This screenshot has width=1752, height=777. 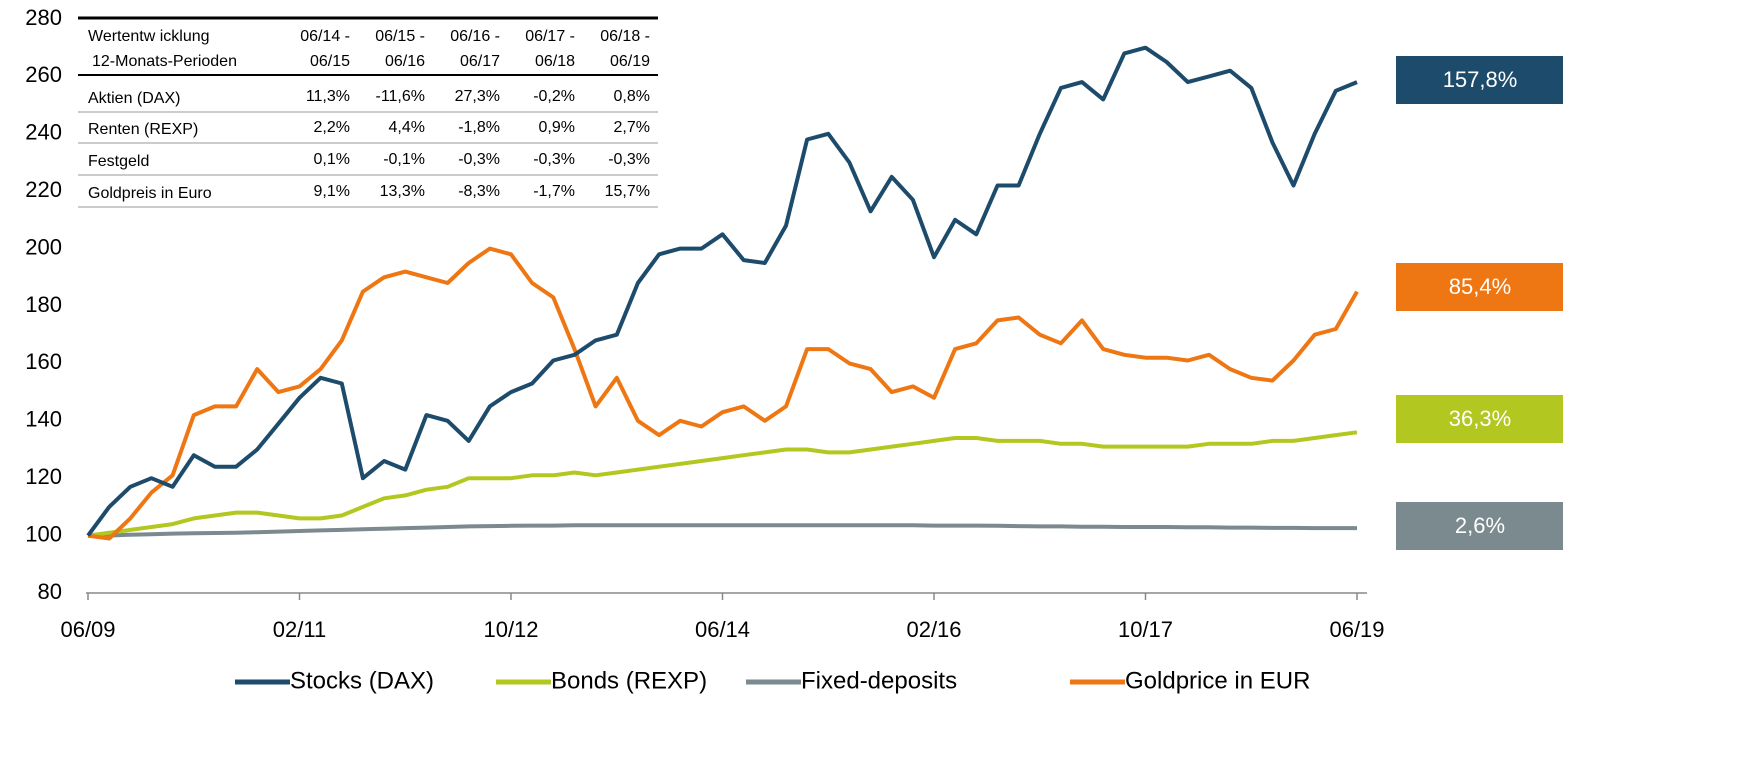 I want to click on table-header: 06/18 -, so click(x=625, y=36).